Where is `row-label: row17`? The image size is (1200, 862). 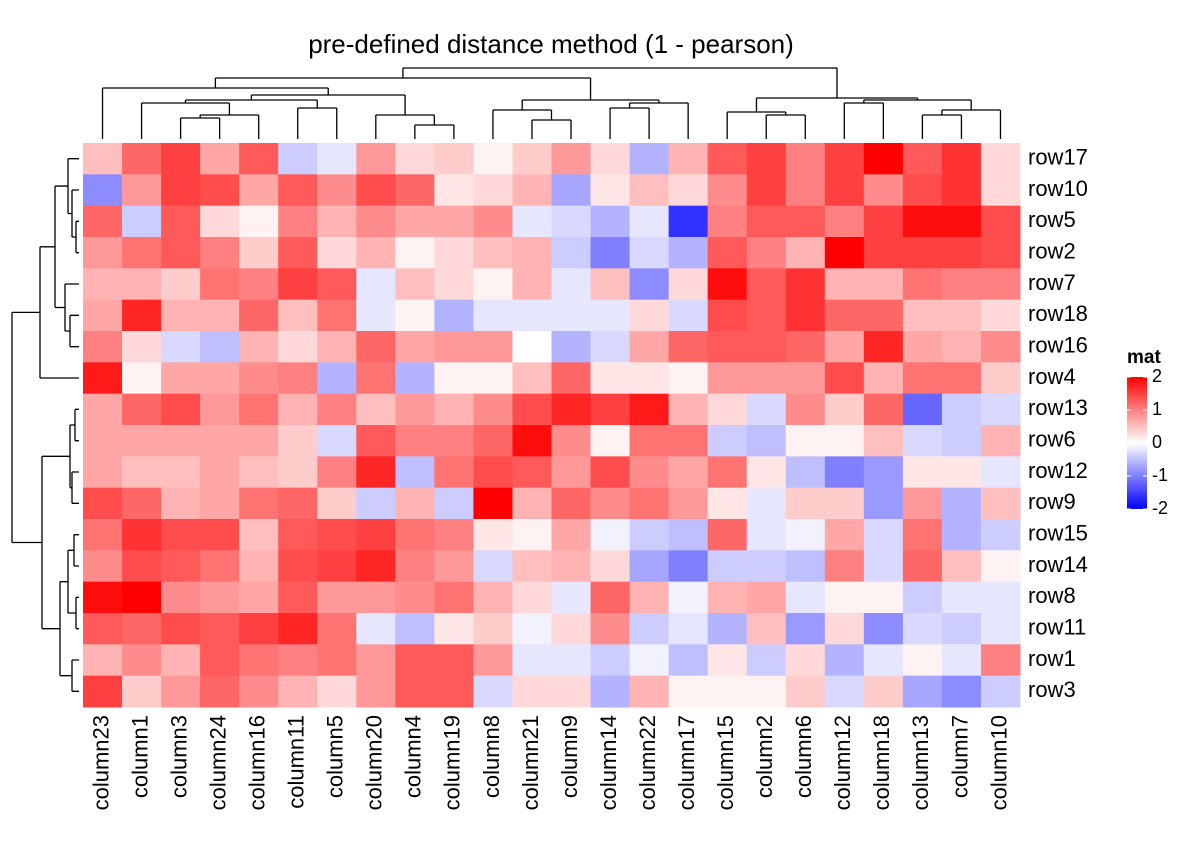 row-label: row17 is located at coordinates (1058, 156).